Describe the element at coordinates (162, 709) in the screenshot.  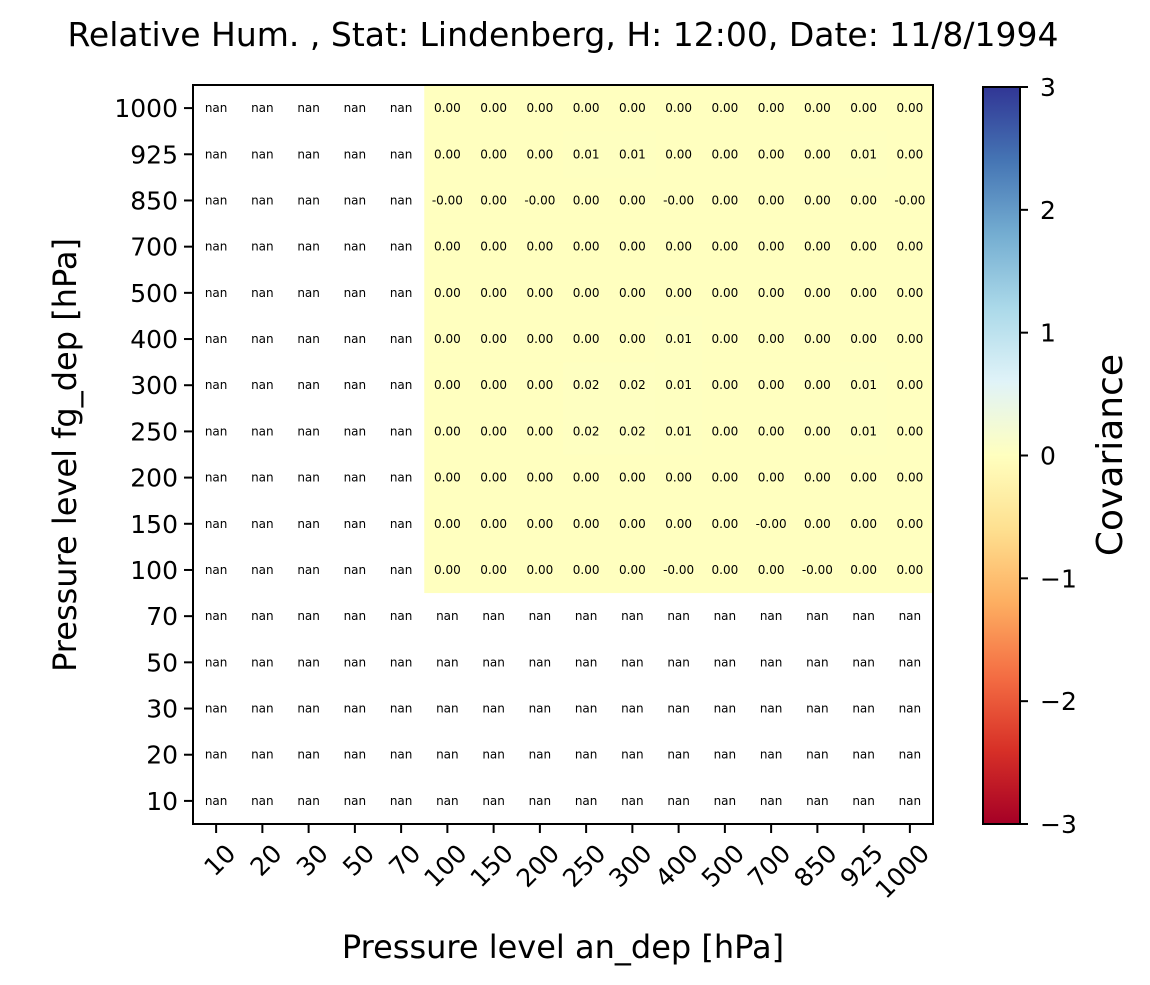
I see `y-tick-label: 30` at that location.